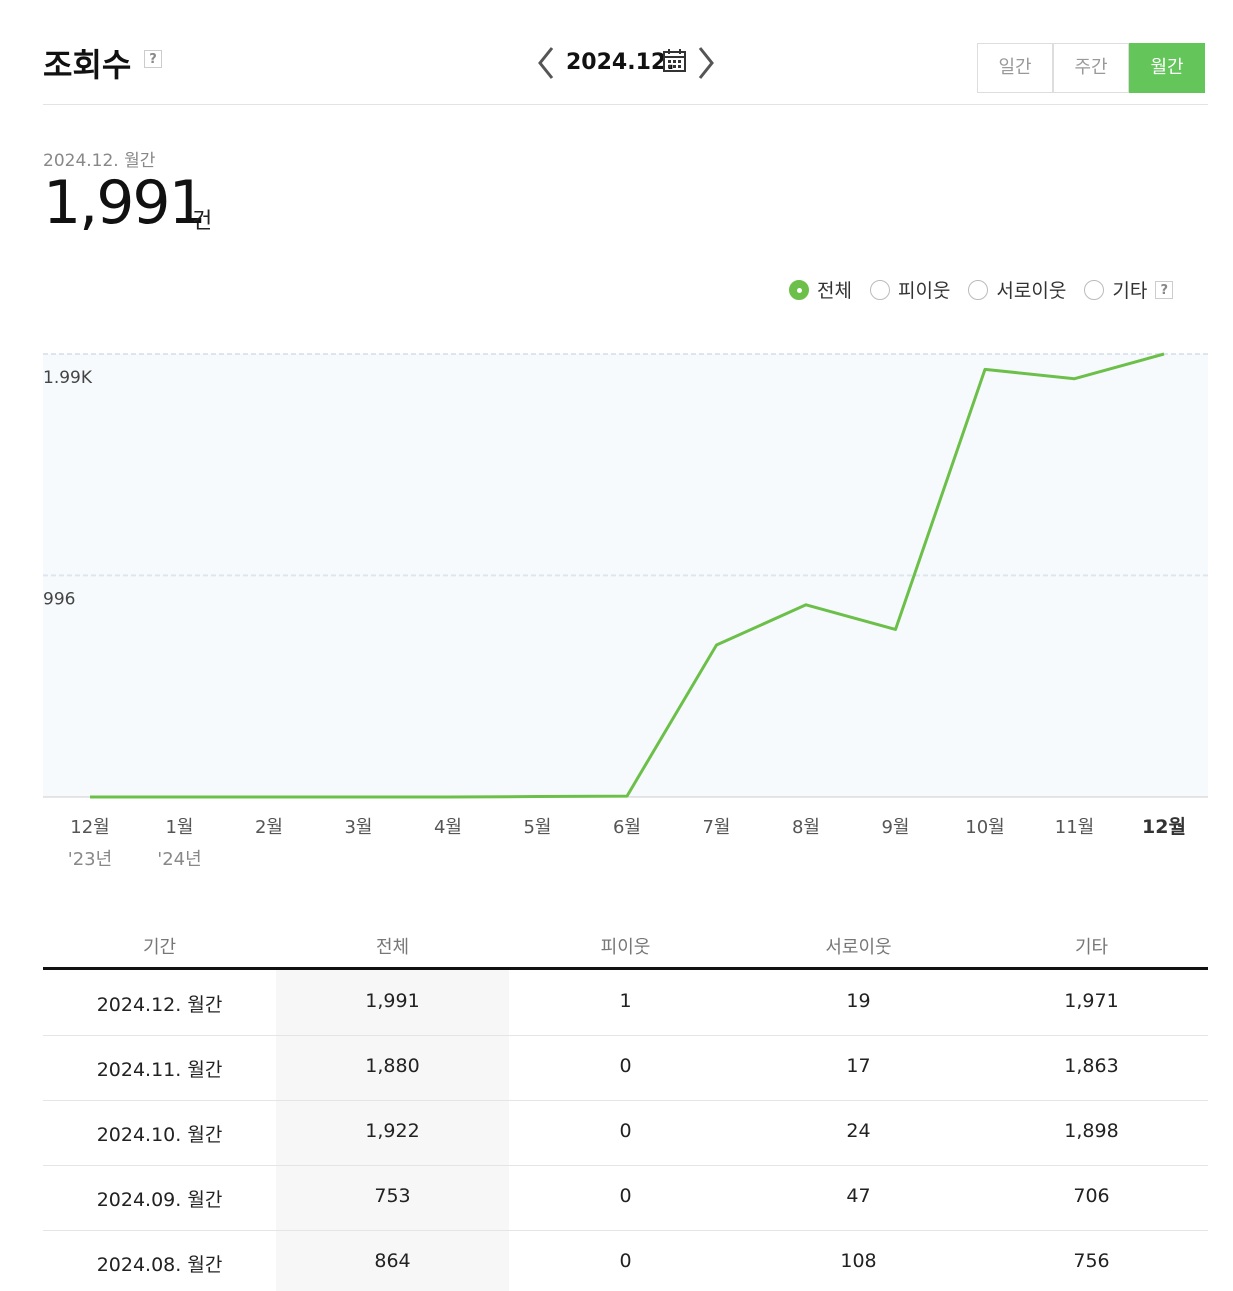 This screenshot has width=1233, height=1291. What do you see at coordinates (1091, 947) in the screenshot?
I see `column-header: 기타` at bounding box center [1091, 947].